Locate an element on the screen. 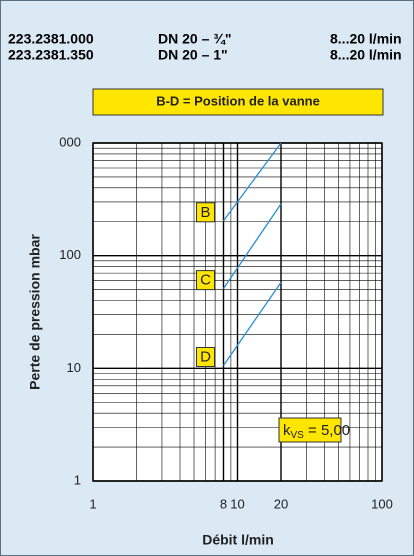  annotation-part: = 5,00 is located at coordinates (327, 430).